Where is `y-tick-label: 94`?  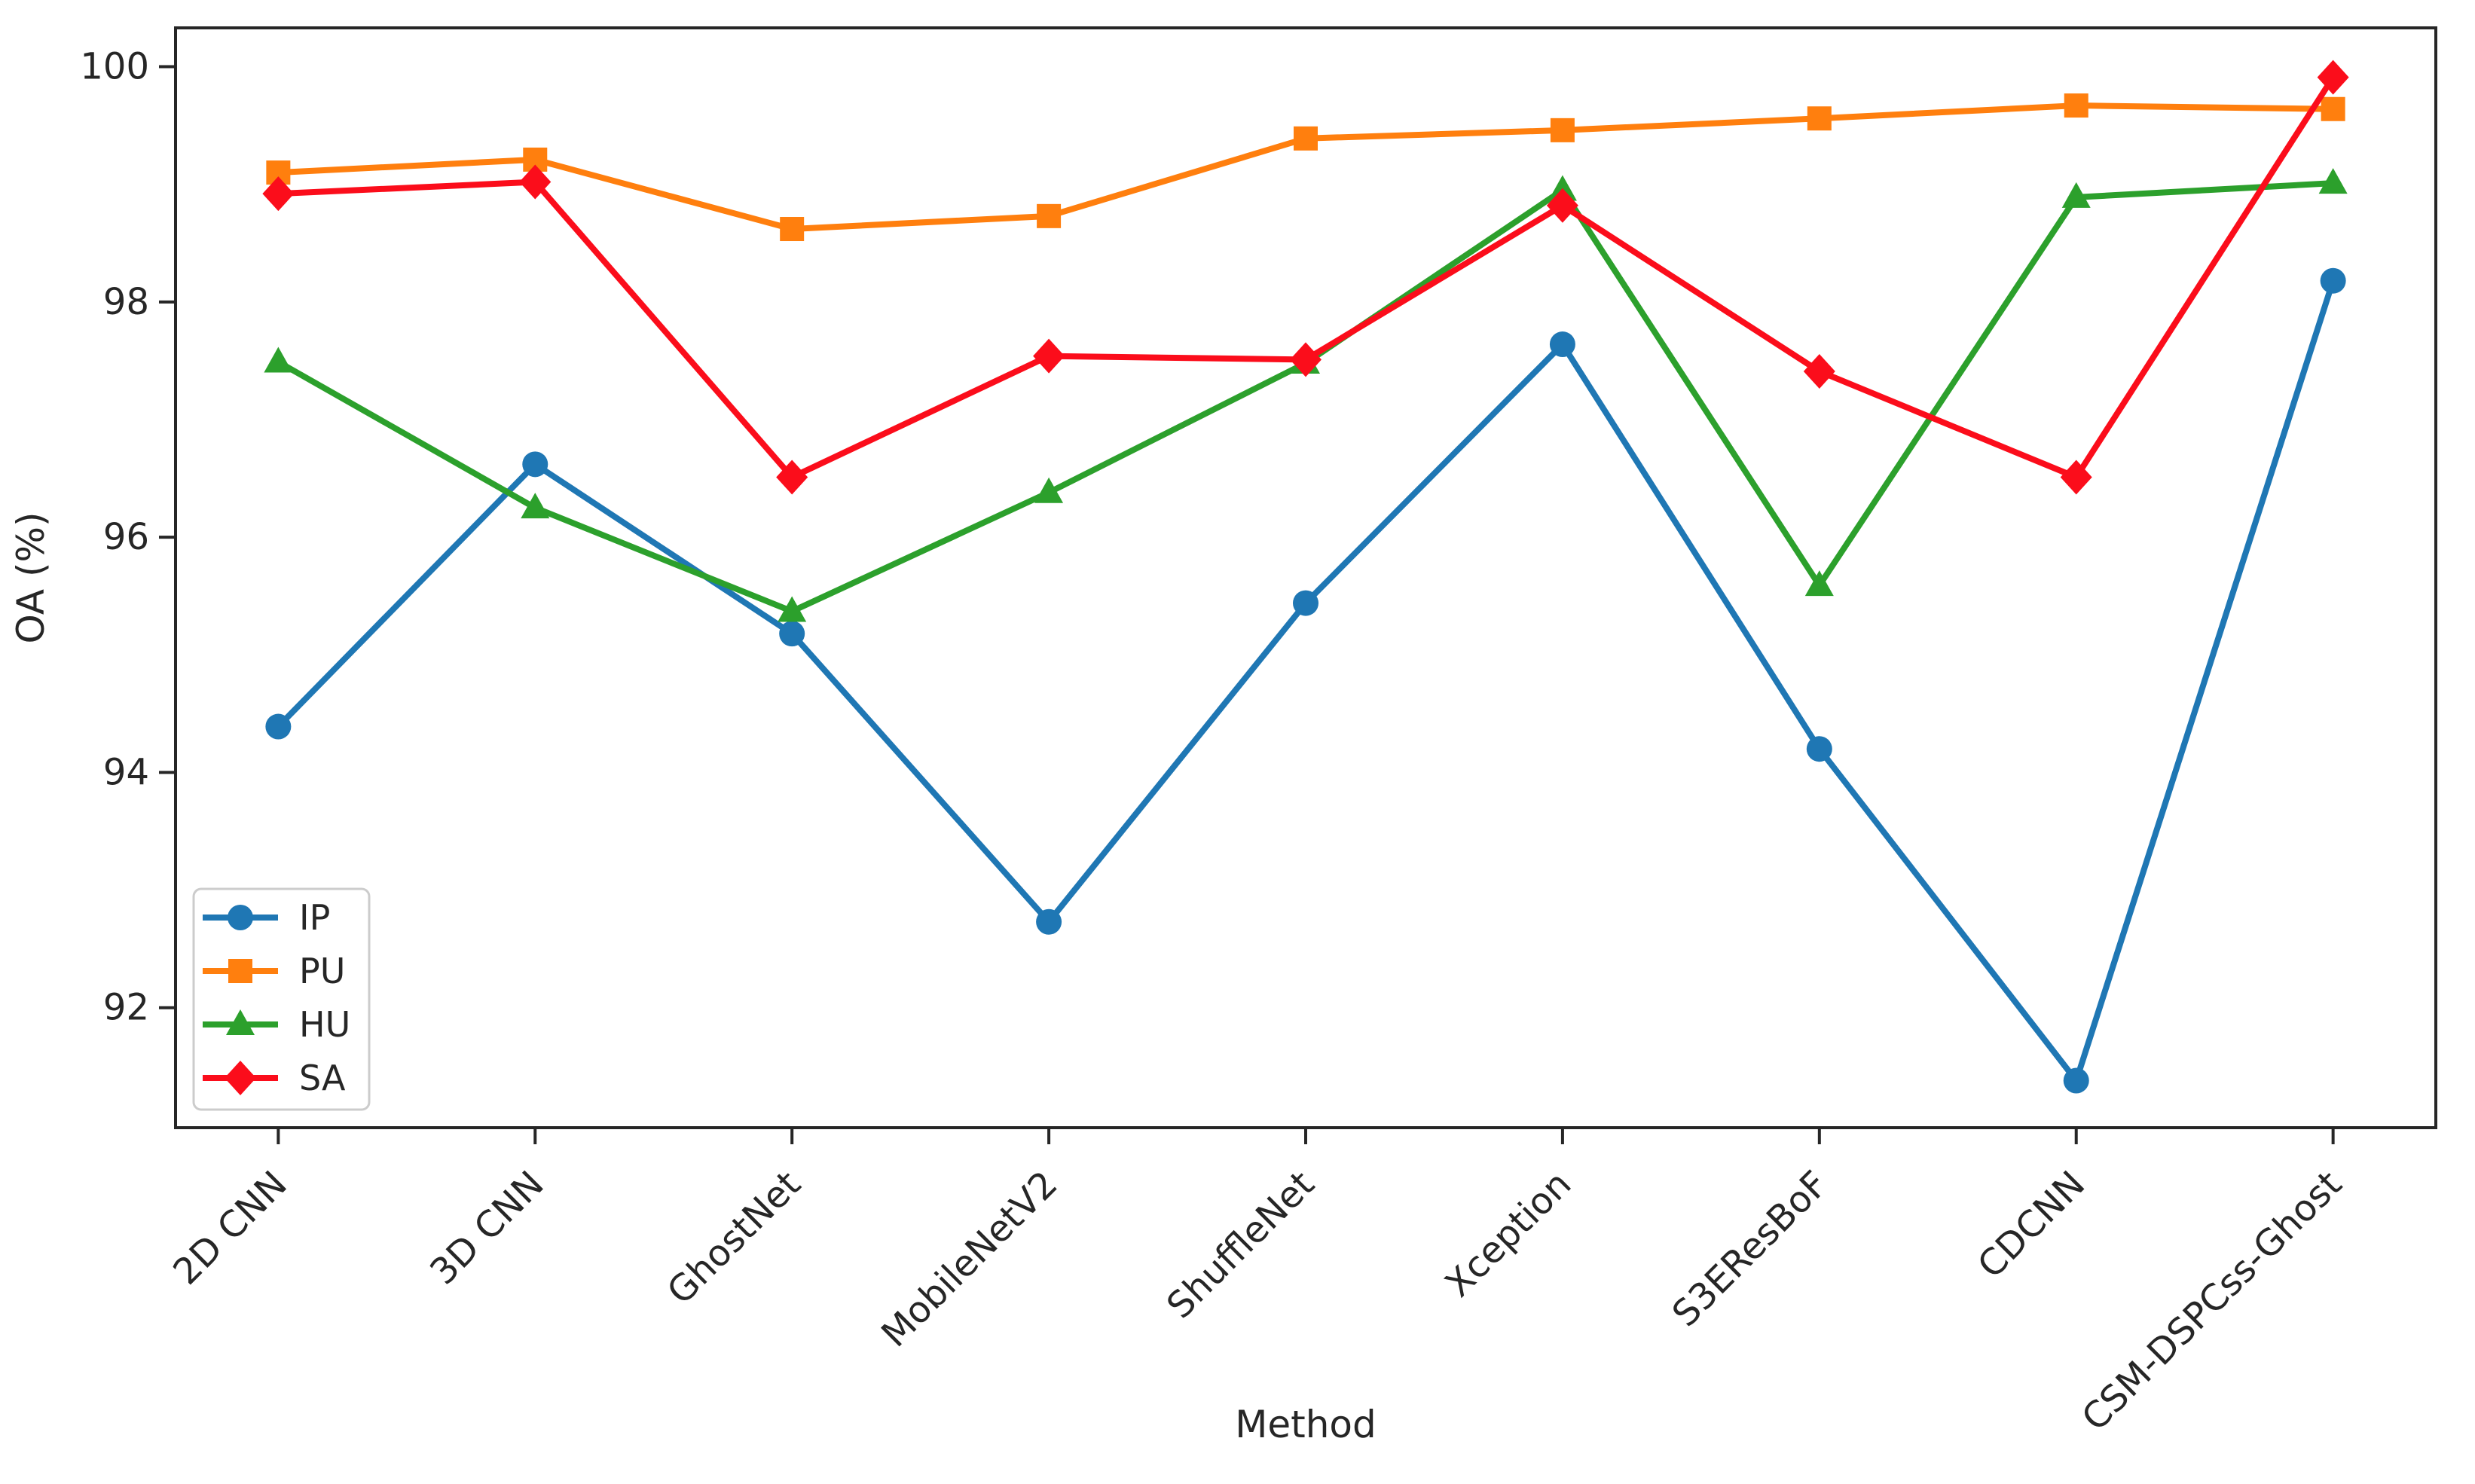 y-tick-label: 94 is located at coordinates (126, 772).